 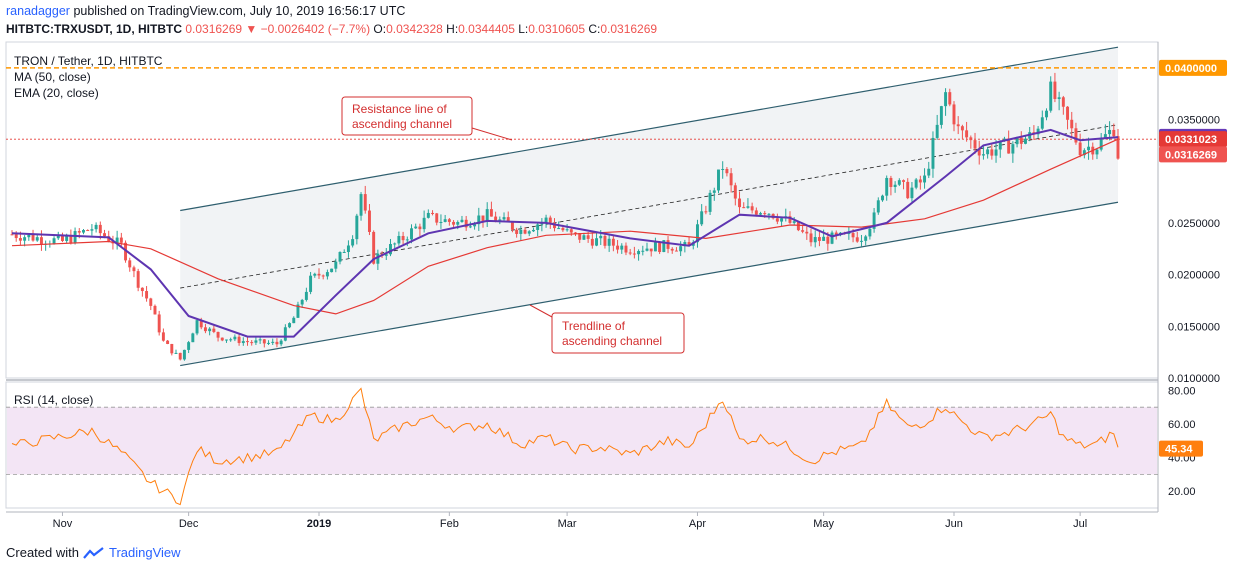 What do you see at coordinates (144, 552) in the screenshot?
I see `tradingview-brand: TradingView` at bounding box center [144, 552].